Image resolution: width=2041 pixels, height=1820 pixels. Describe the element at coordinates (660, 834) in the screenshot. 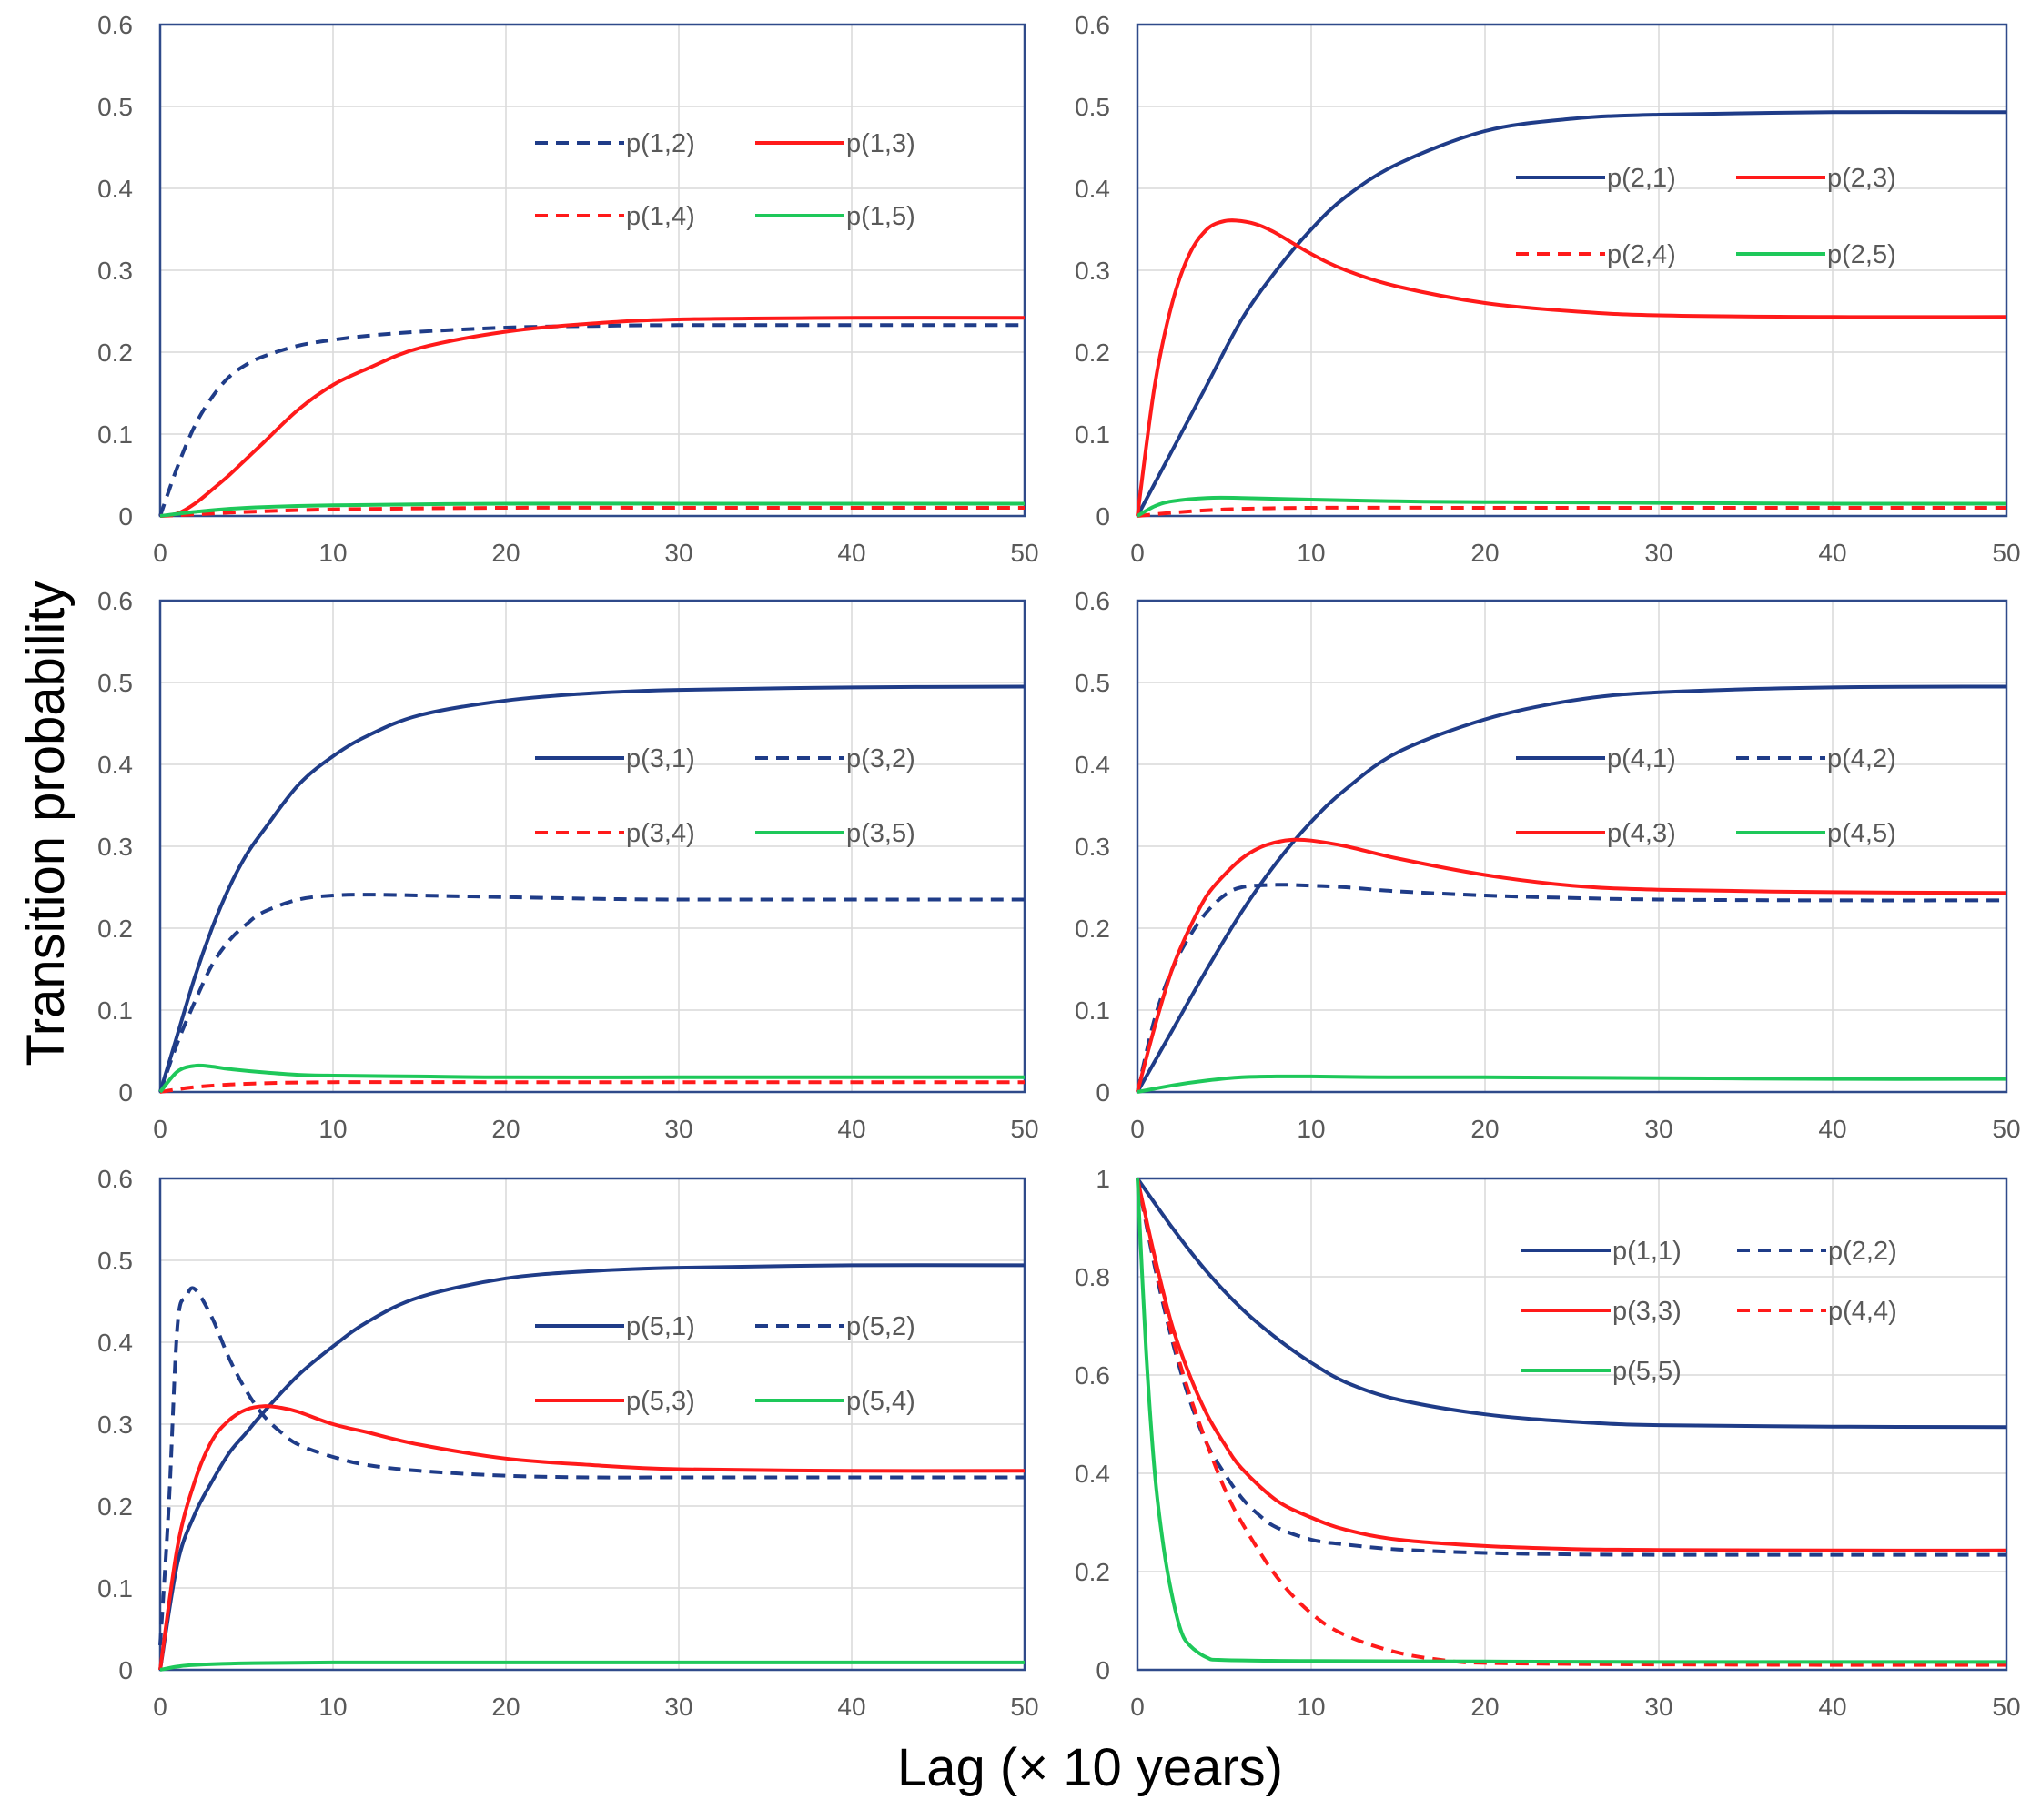

I see `legend-label: p(3,4)` at that location.